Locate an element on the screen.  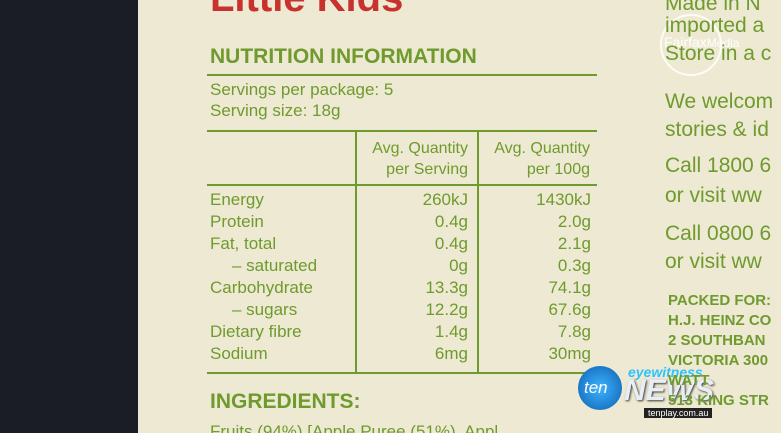
side-text: Made in N is located at coordinates (713, 7).